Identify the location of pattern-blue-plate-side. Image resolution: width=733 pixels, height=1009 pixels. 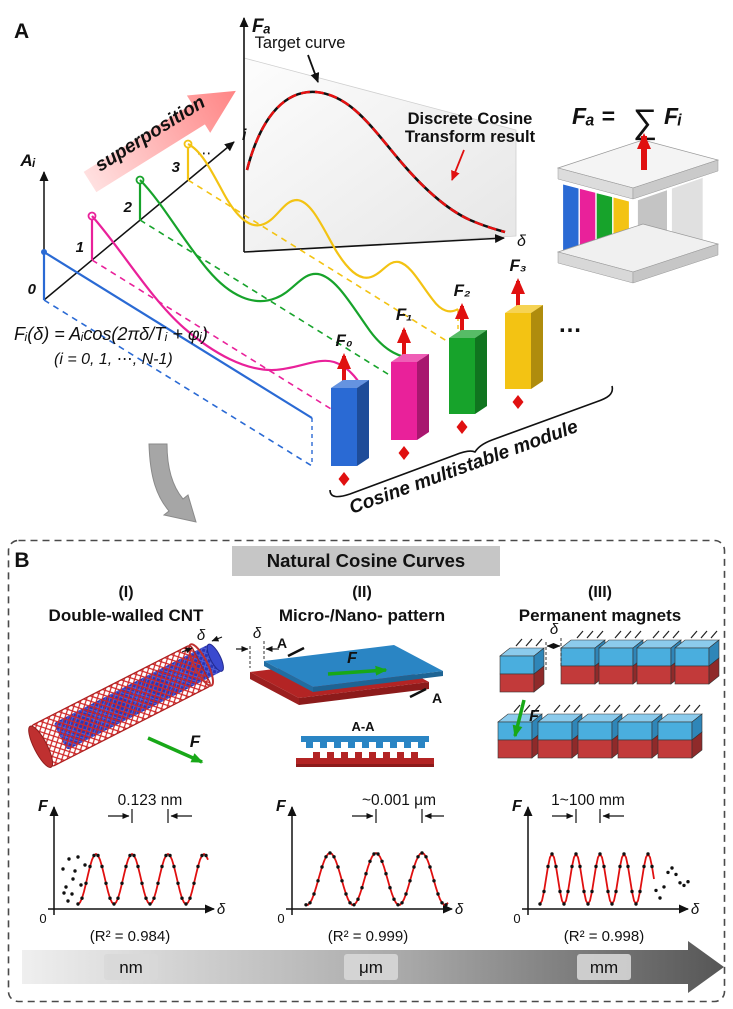
(288, 676).